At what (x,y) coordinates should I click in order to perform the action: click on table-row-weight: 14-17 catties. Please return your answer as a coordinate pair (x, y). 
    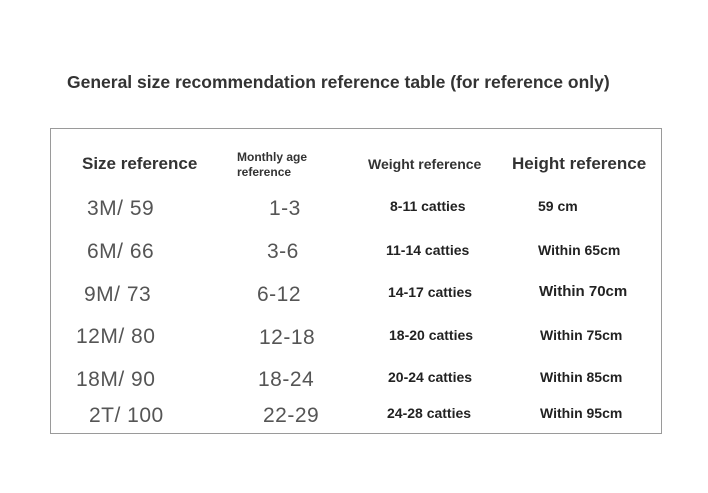
    Looking at the image, I should click on (430, 292).